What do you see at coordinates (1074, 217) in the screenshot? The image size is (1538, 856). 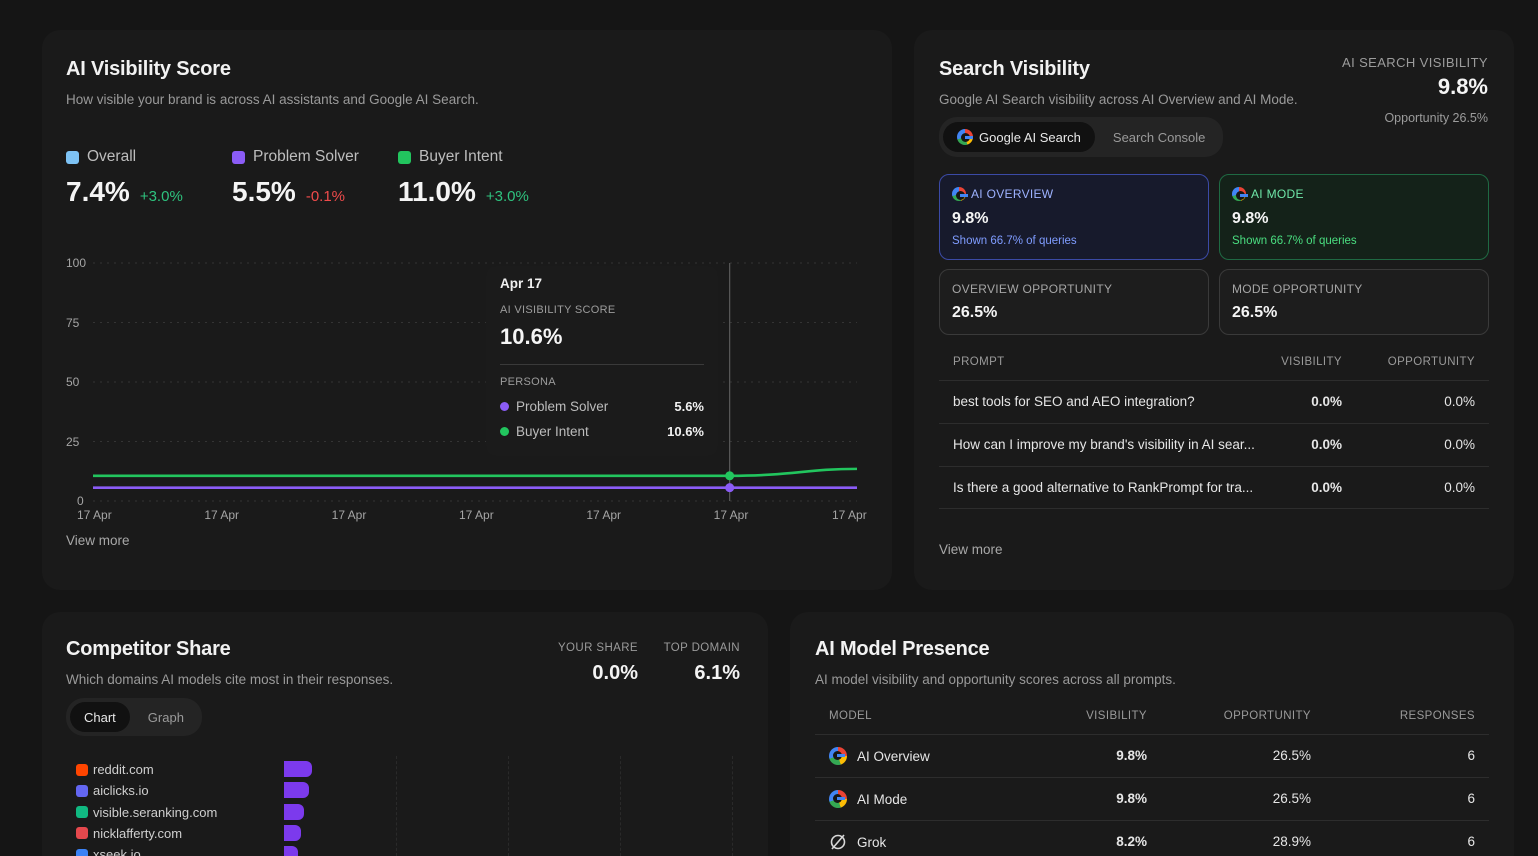 I see `ai-overview-tile: AI OVERVIEW 9.8% Shown 66.7% of queries` at bounding box center [1074, 217].